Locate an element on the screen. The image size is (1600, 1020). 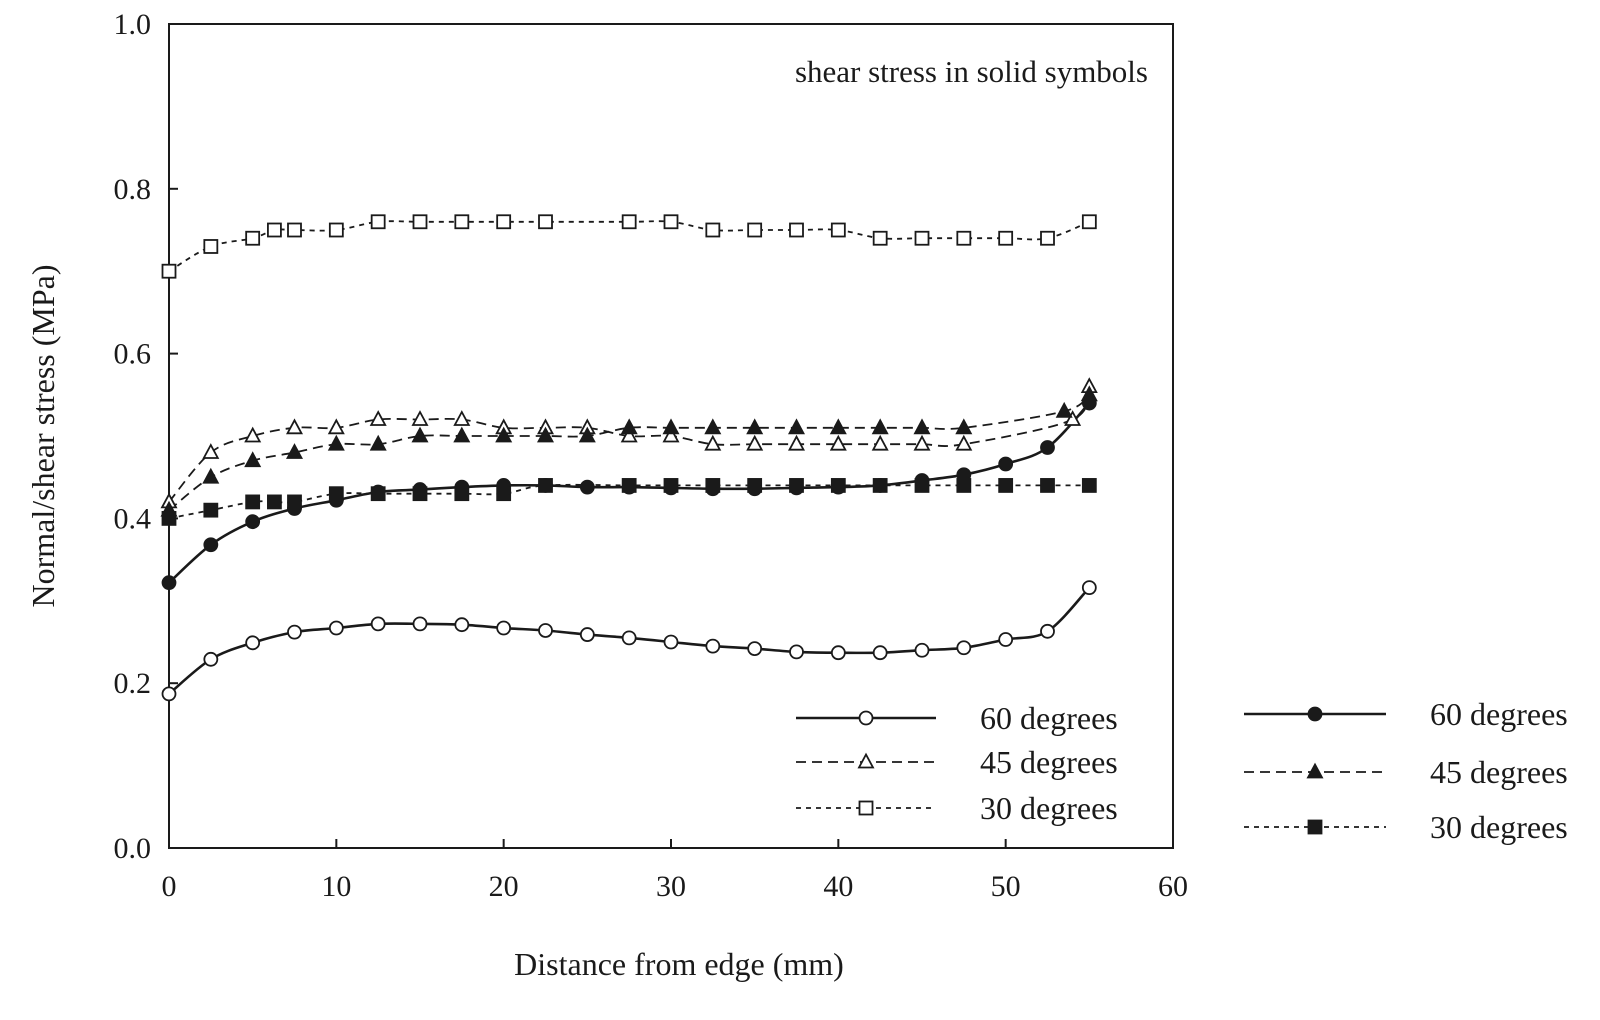
x-tick-label: 40 is located at coordinates (838, 886).